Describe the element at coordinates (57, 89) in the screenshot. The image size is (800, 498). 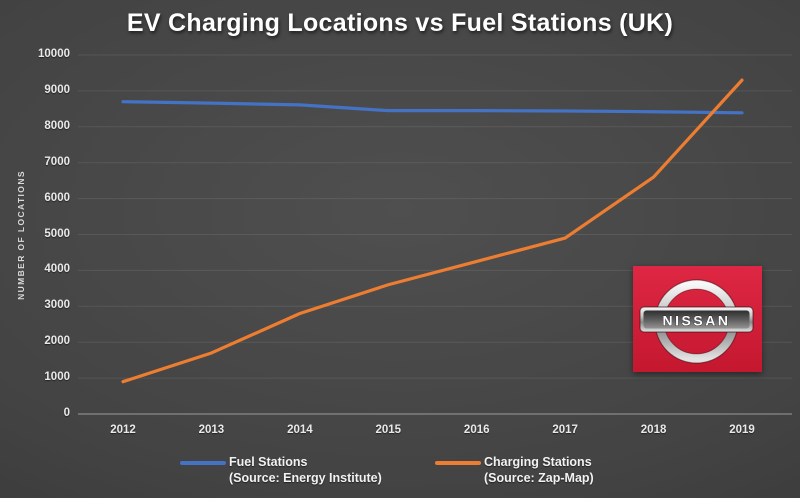
I see `y-tick-label: 9000` at that location.